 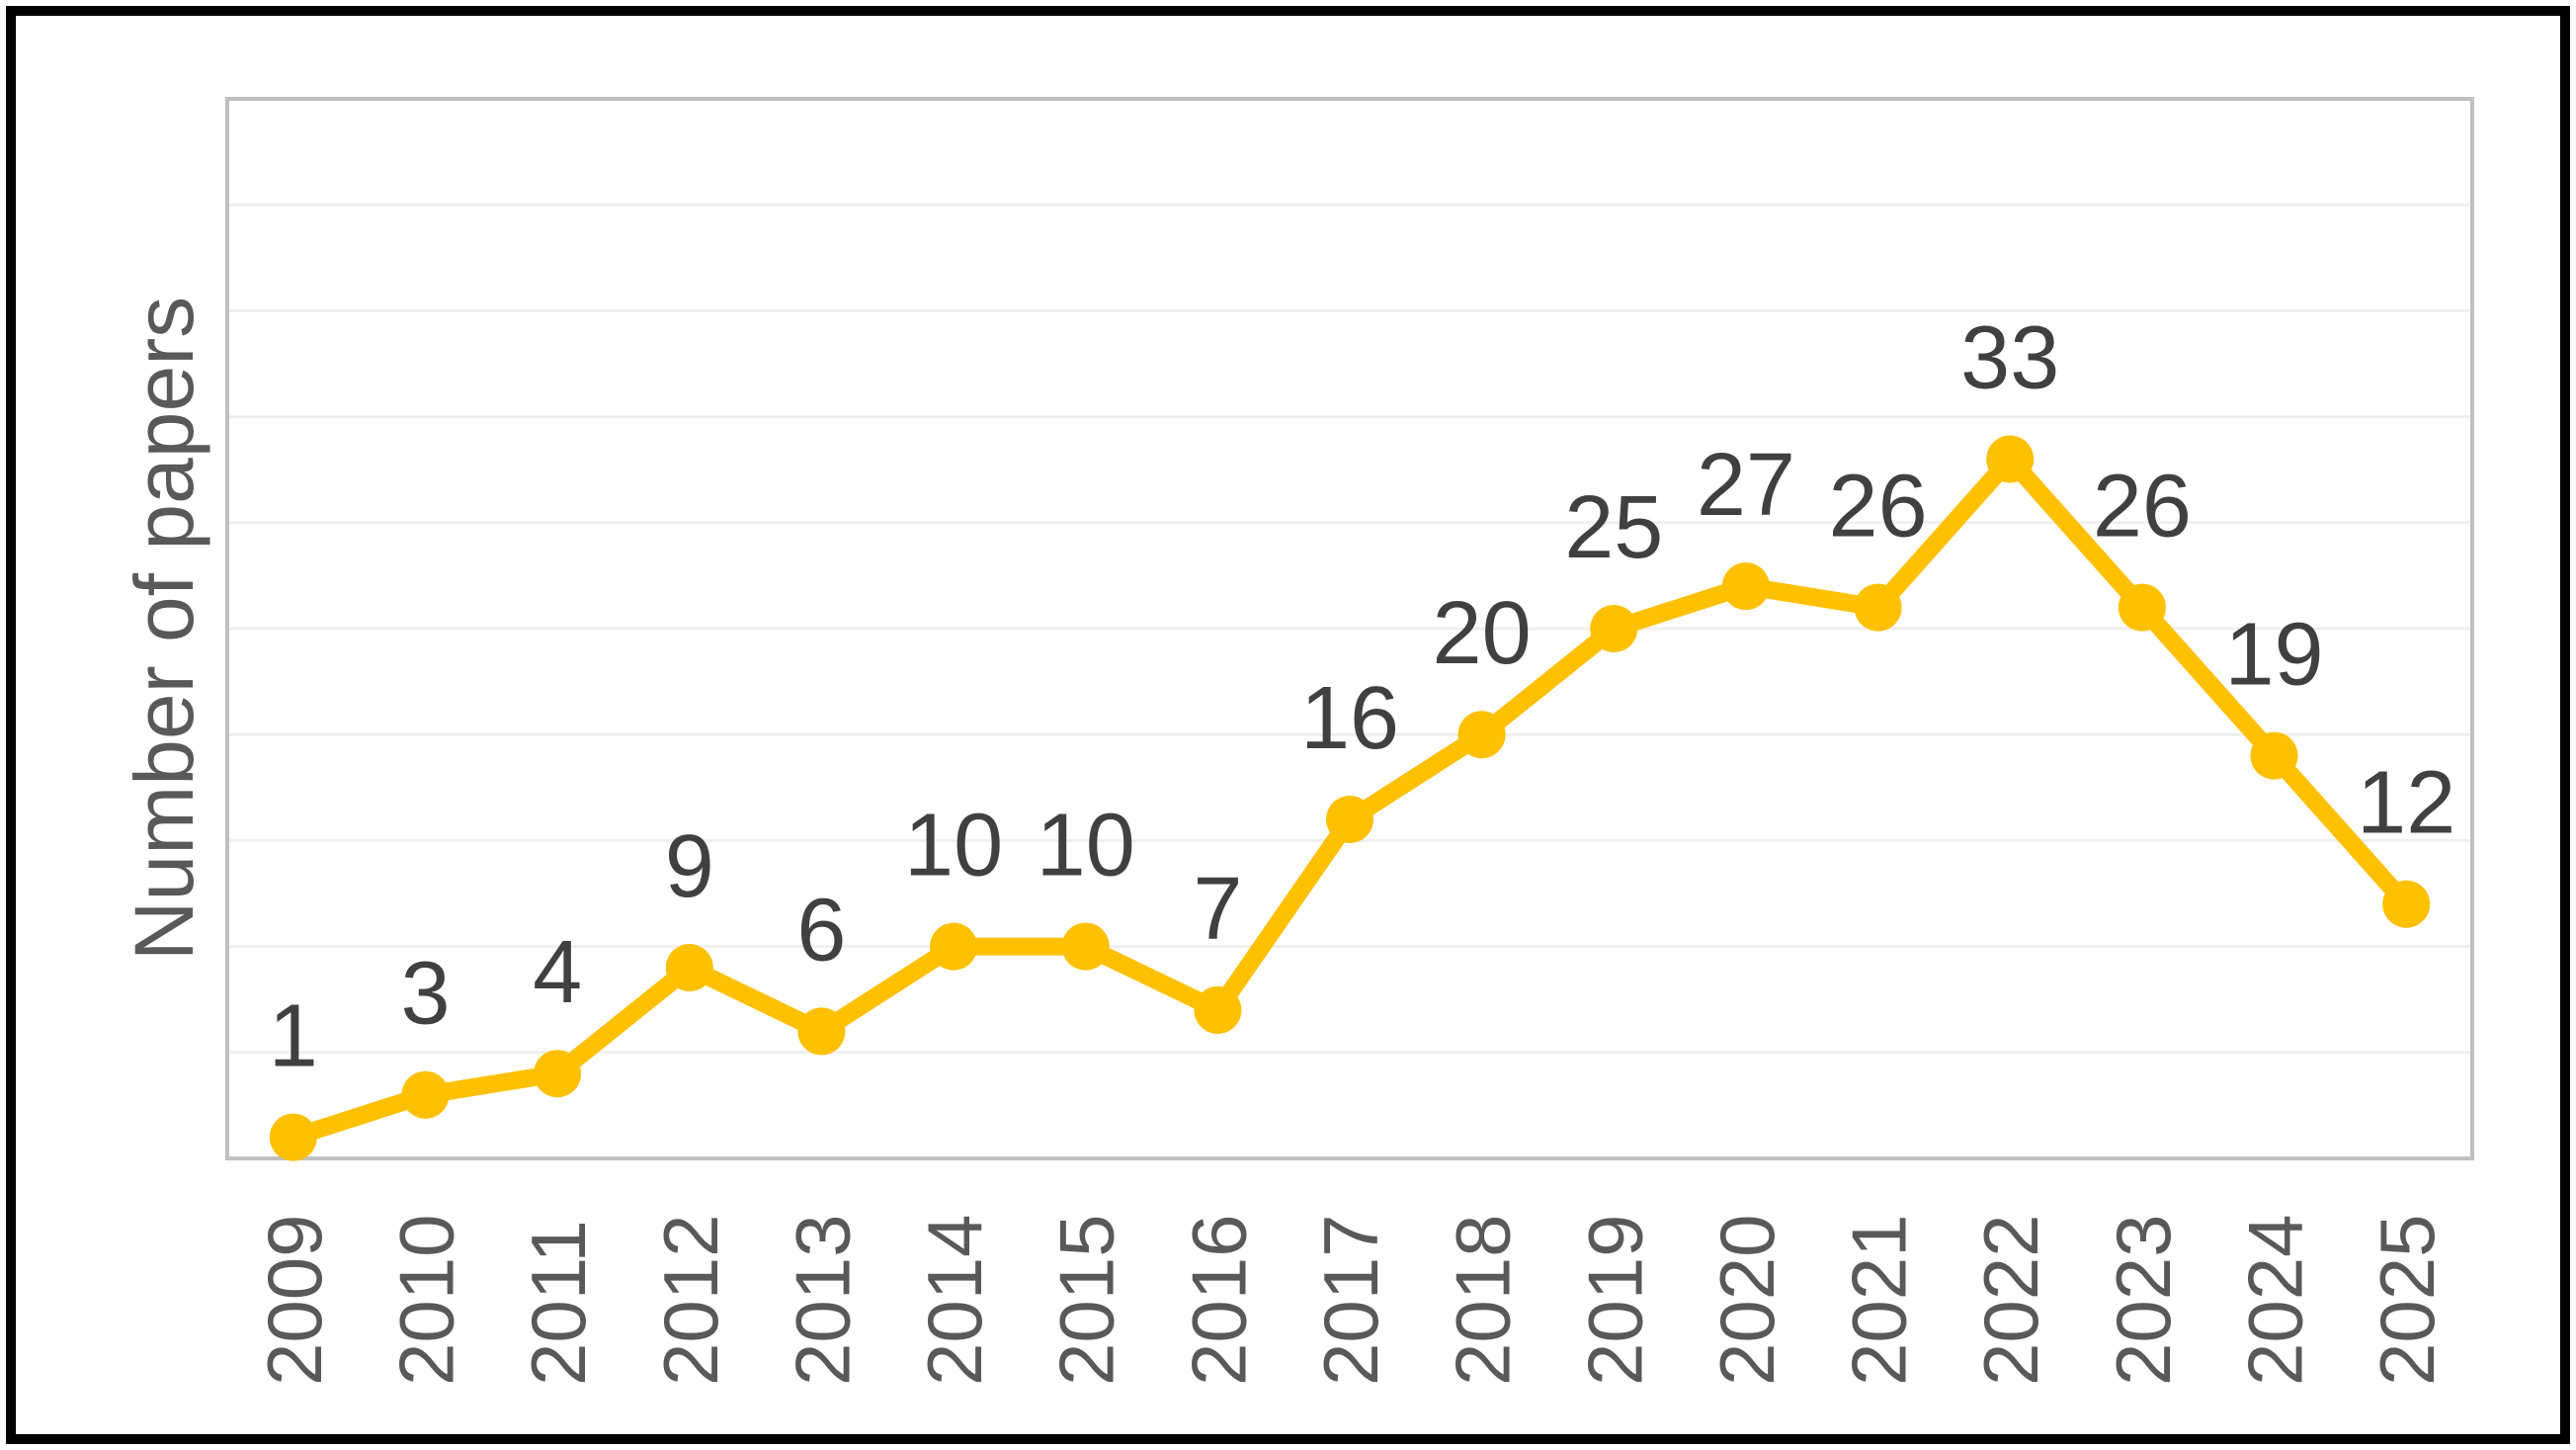 What do you see at coordinates (1482, 633) in the screenshot?
I see `data-label: 20` at bounding box center [1482, 633].